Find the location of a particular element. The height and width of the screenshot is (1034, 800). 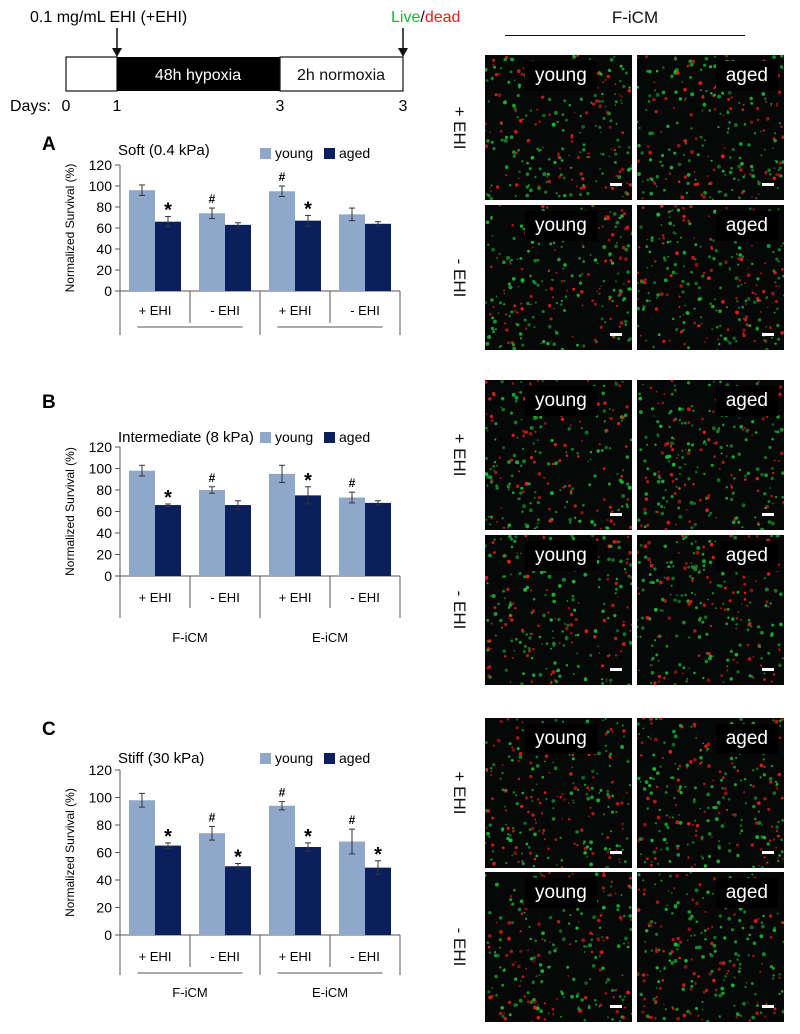

y-tick-label: 60 is located at coordinates (104, 853).